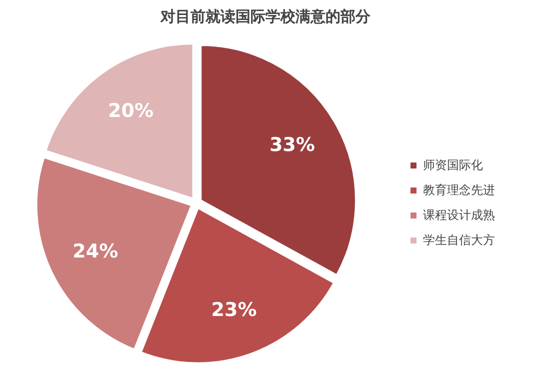  What do you see at coordinates (459, 190) in the screenshot?
I see `legend-label: 教育理念先进` at bounding box center [459, 190].